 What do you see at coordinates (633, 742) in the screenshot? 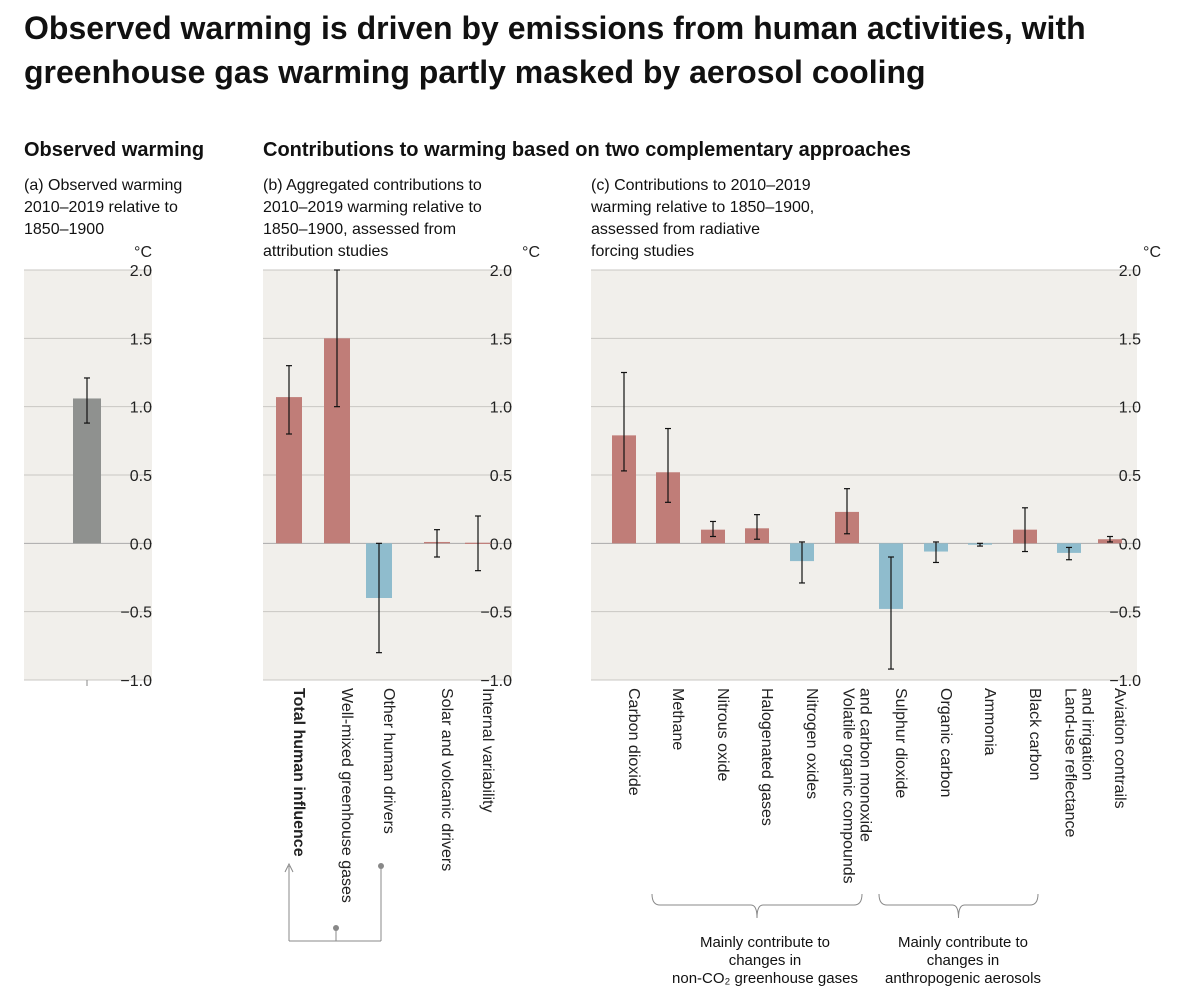
I see `x-category-label: Carbon dioxide` at bounding box center [633, 742].